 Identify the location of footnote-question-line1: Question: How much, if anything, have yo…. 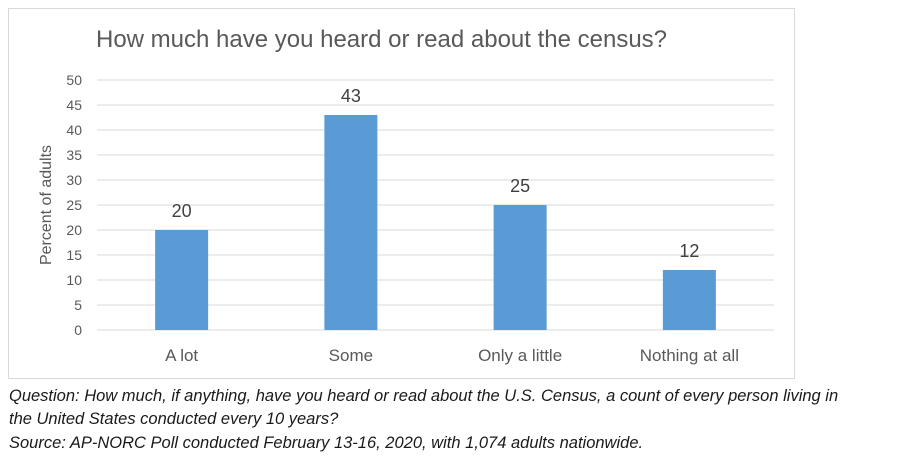
(424, 396).